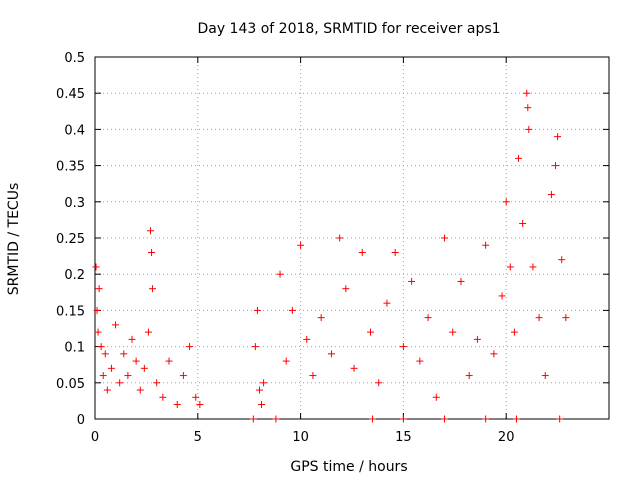  What do you see at coordinates (70, 311) in the screenshot?
I see `y-tick-label: 0.15` at bounding box center [70, 311].